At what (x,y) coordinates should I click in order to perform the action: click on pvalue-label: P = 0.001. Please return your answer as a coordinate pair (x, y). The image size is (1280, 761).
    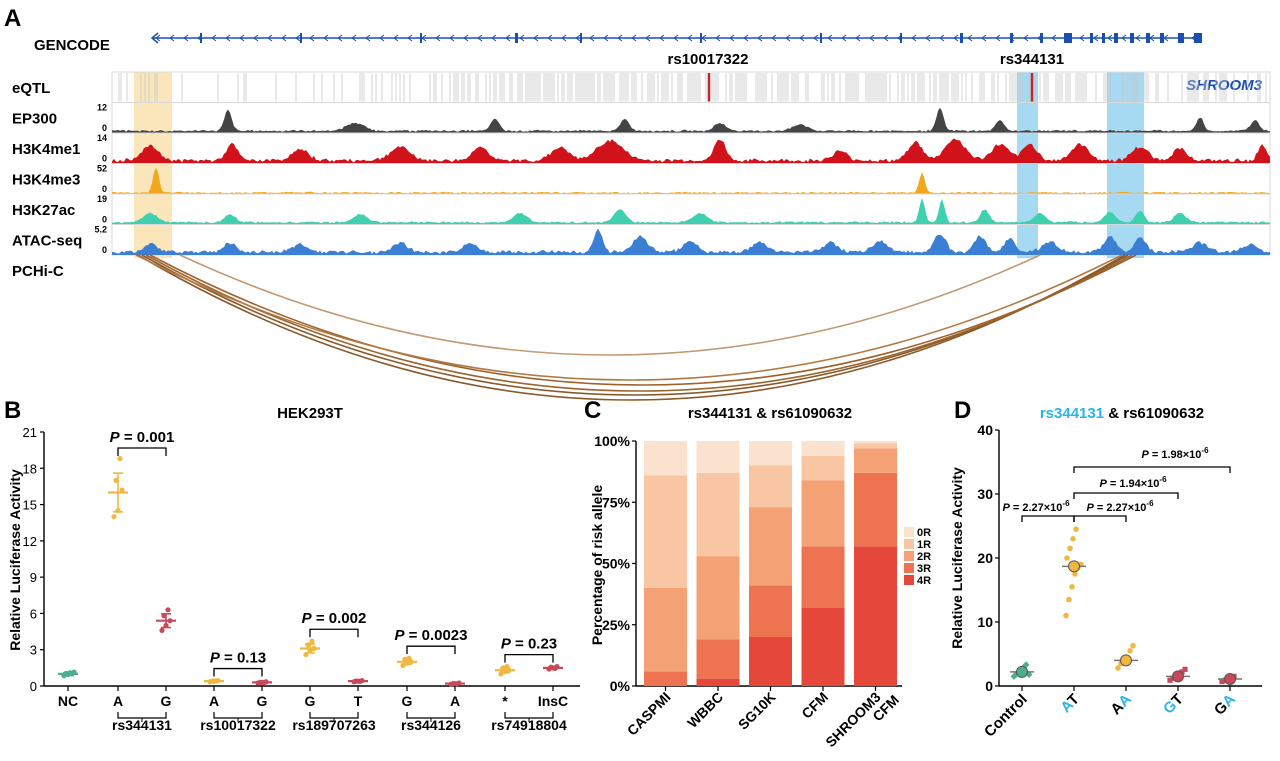
    Looking at the image, I should click on (142, 437).